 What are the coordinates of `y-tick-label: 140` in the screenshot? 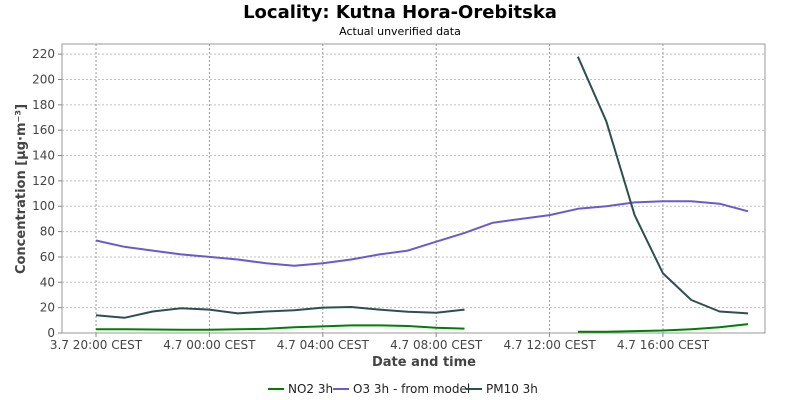 It's located at (43, 156).